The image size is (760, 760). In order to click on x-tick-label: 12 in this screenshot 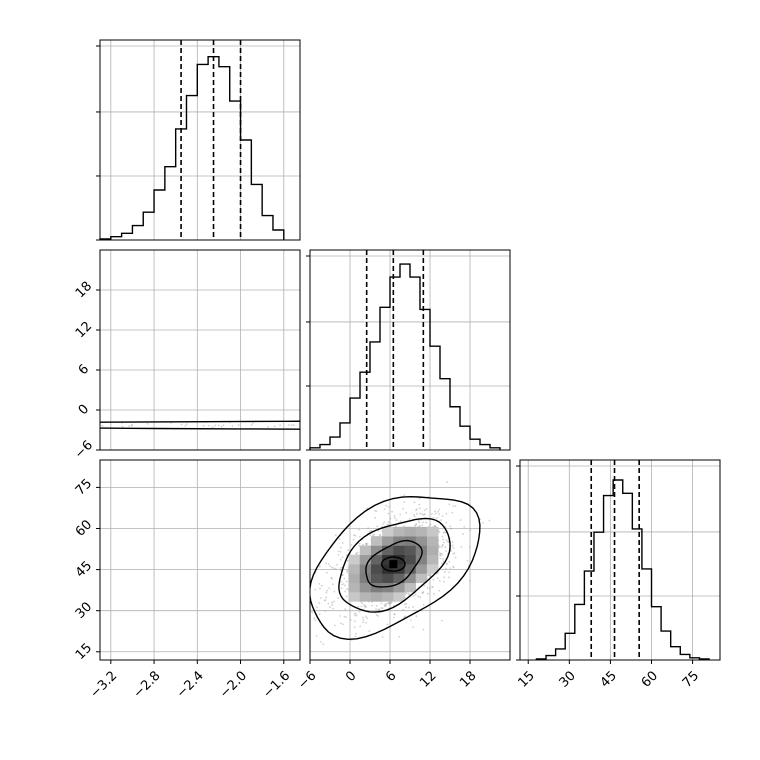, I will do `click(428, 679)`.